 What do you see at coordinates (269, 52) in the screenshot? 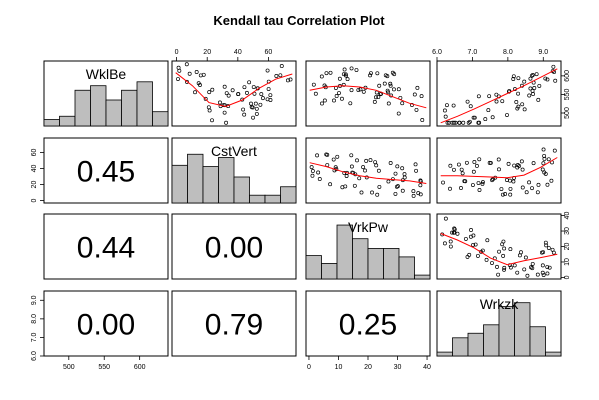
I see `x-tick-label-cstvert: 60` at bounding box center [269, 52].